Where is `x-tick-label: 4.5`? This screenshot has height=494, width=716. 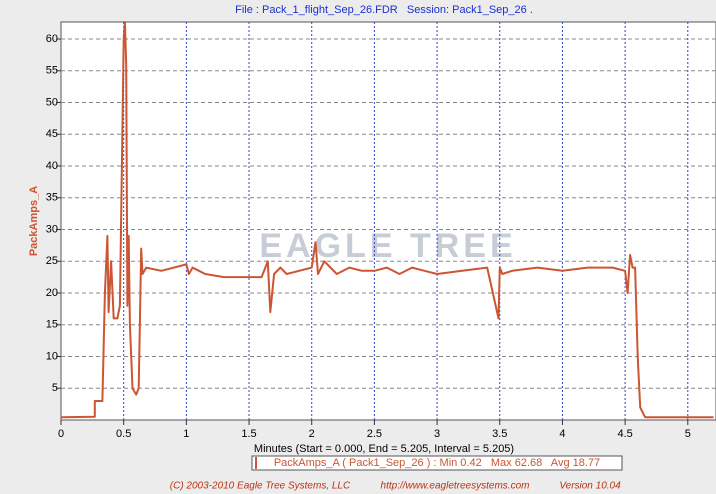 x-tick-label: 4.5 is located at coordinates (624, 434).